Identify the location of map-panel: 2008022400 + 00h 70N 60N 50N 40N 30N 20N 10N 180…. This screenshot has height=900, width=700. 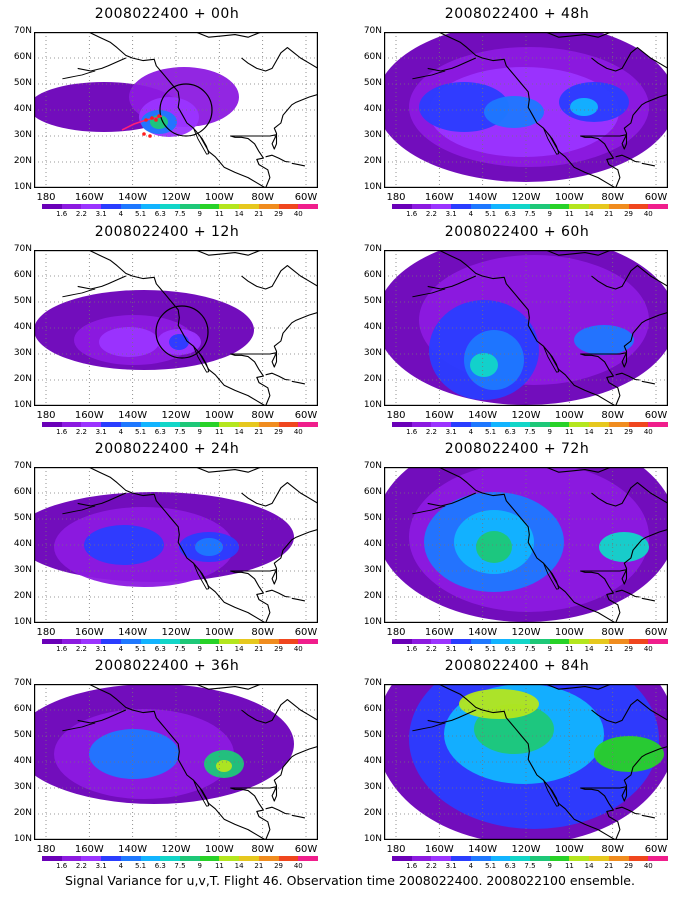
(167, 111).